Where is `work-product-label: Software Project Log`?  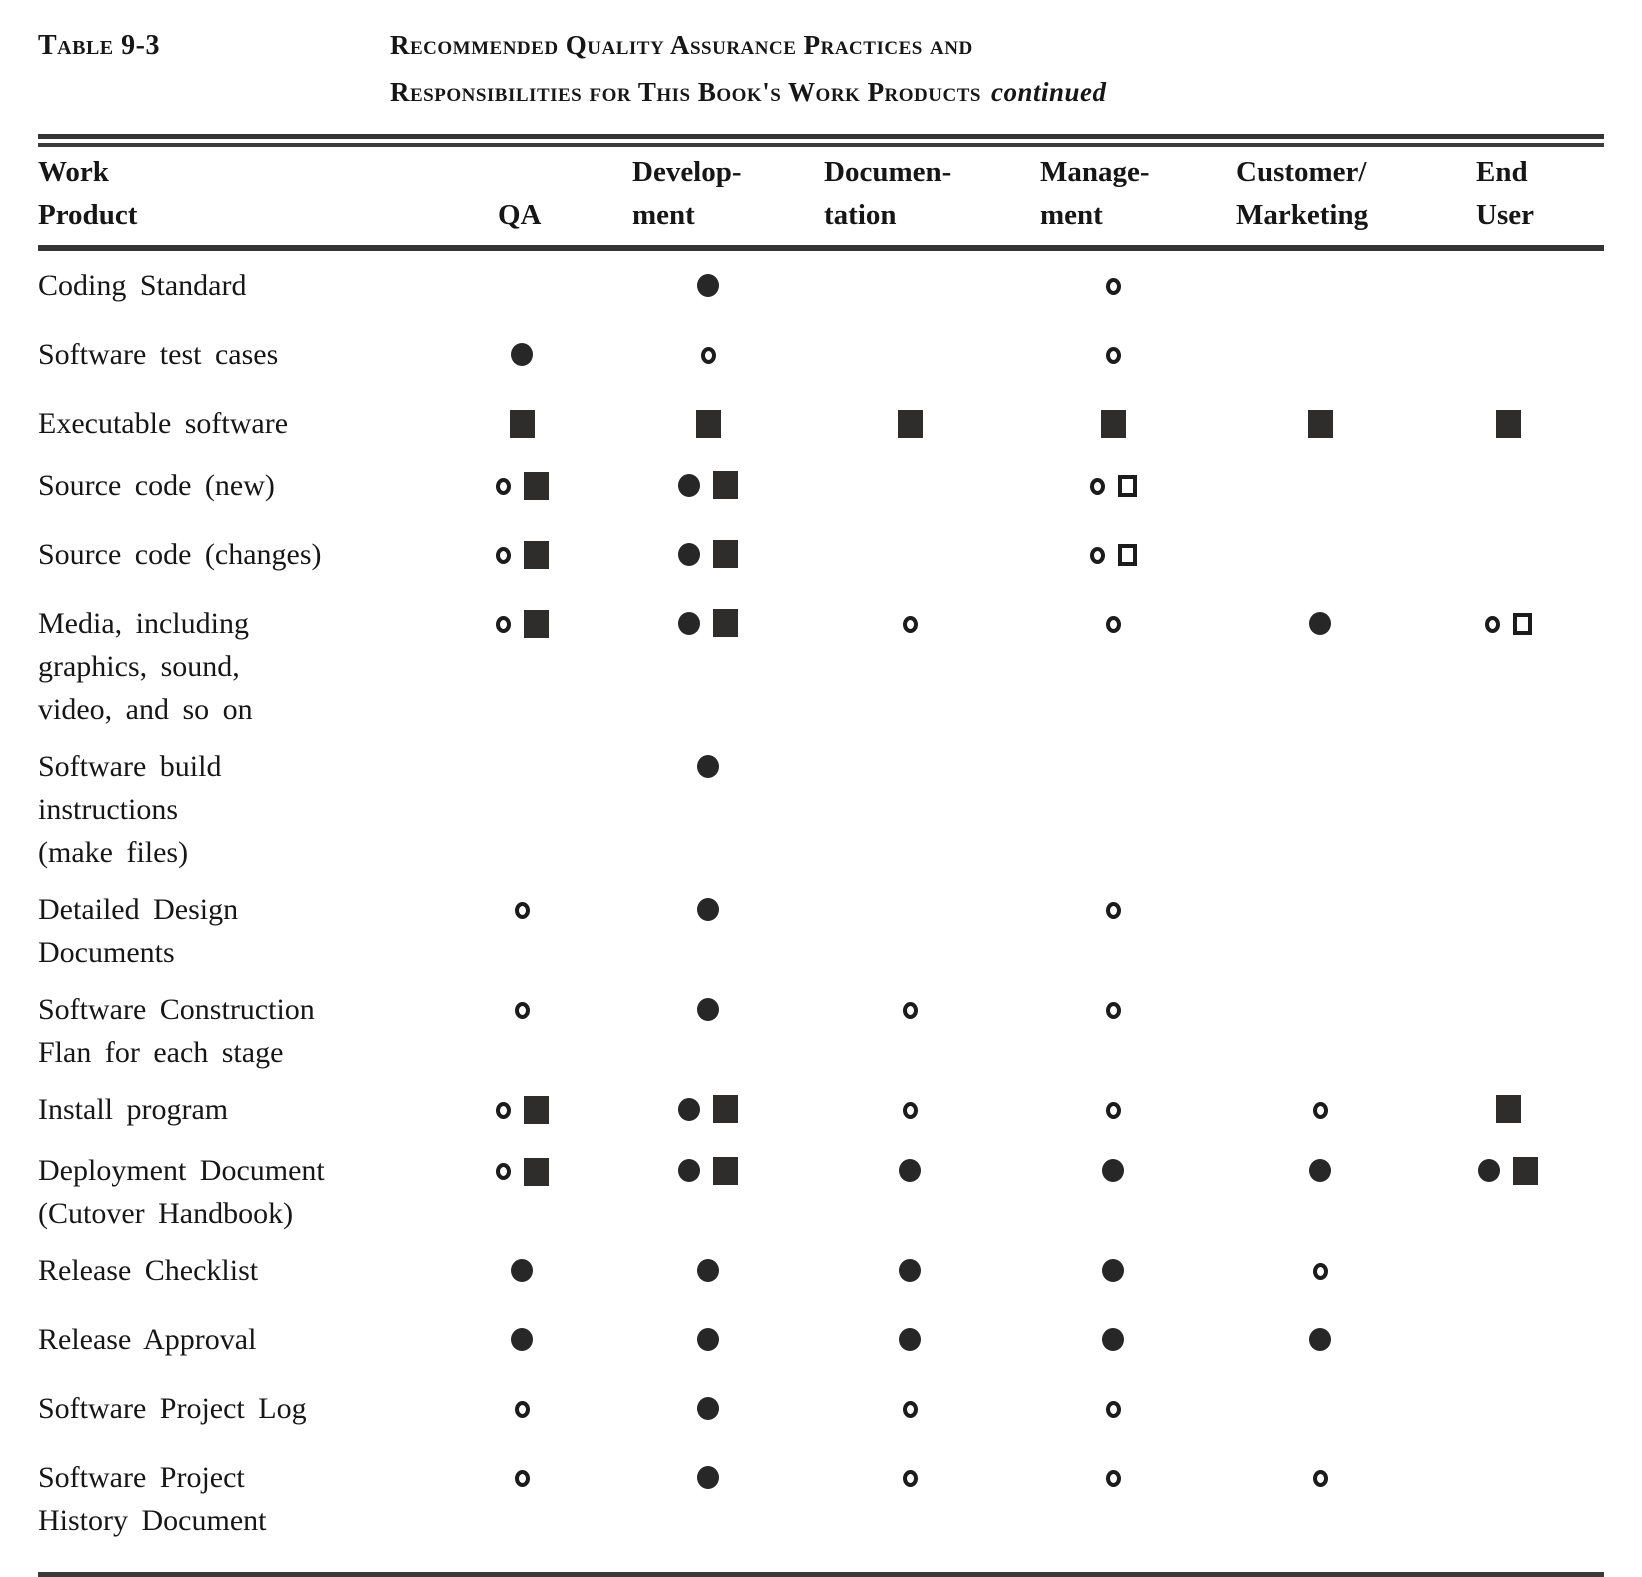 work-product-label: Software Project Log is located at coordinates (172, 1408).